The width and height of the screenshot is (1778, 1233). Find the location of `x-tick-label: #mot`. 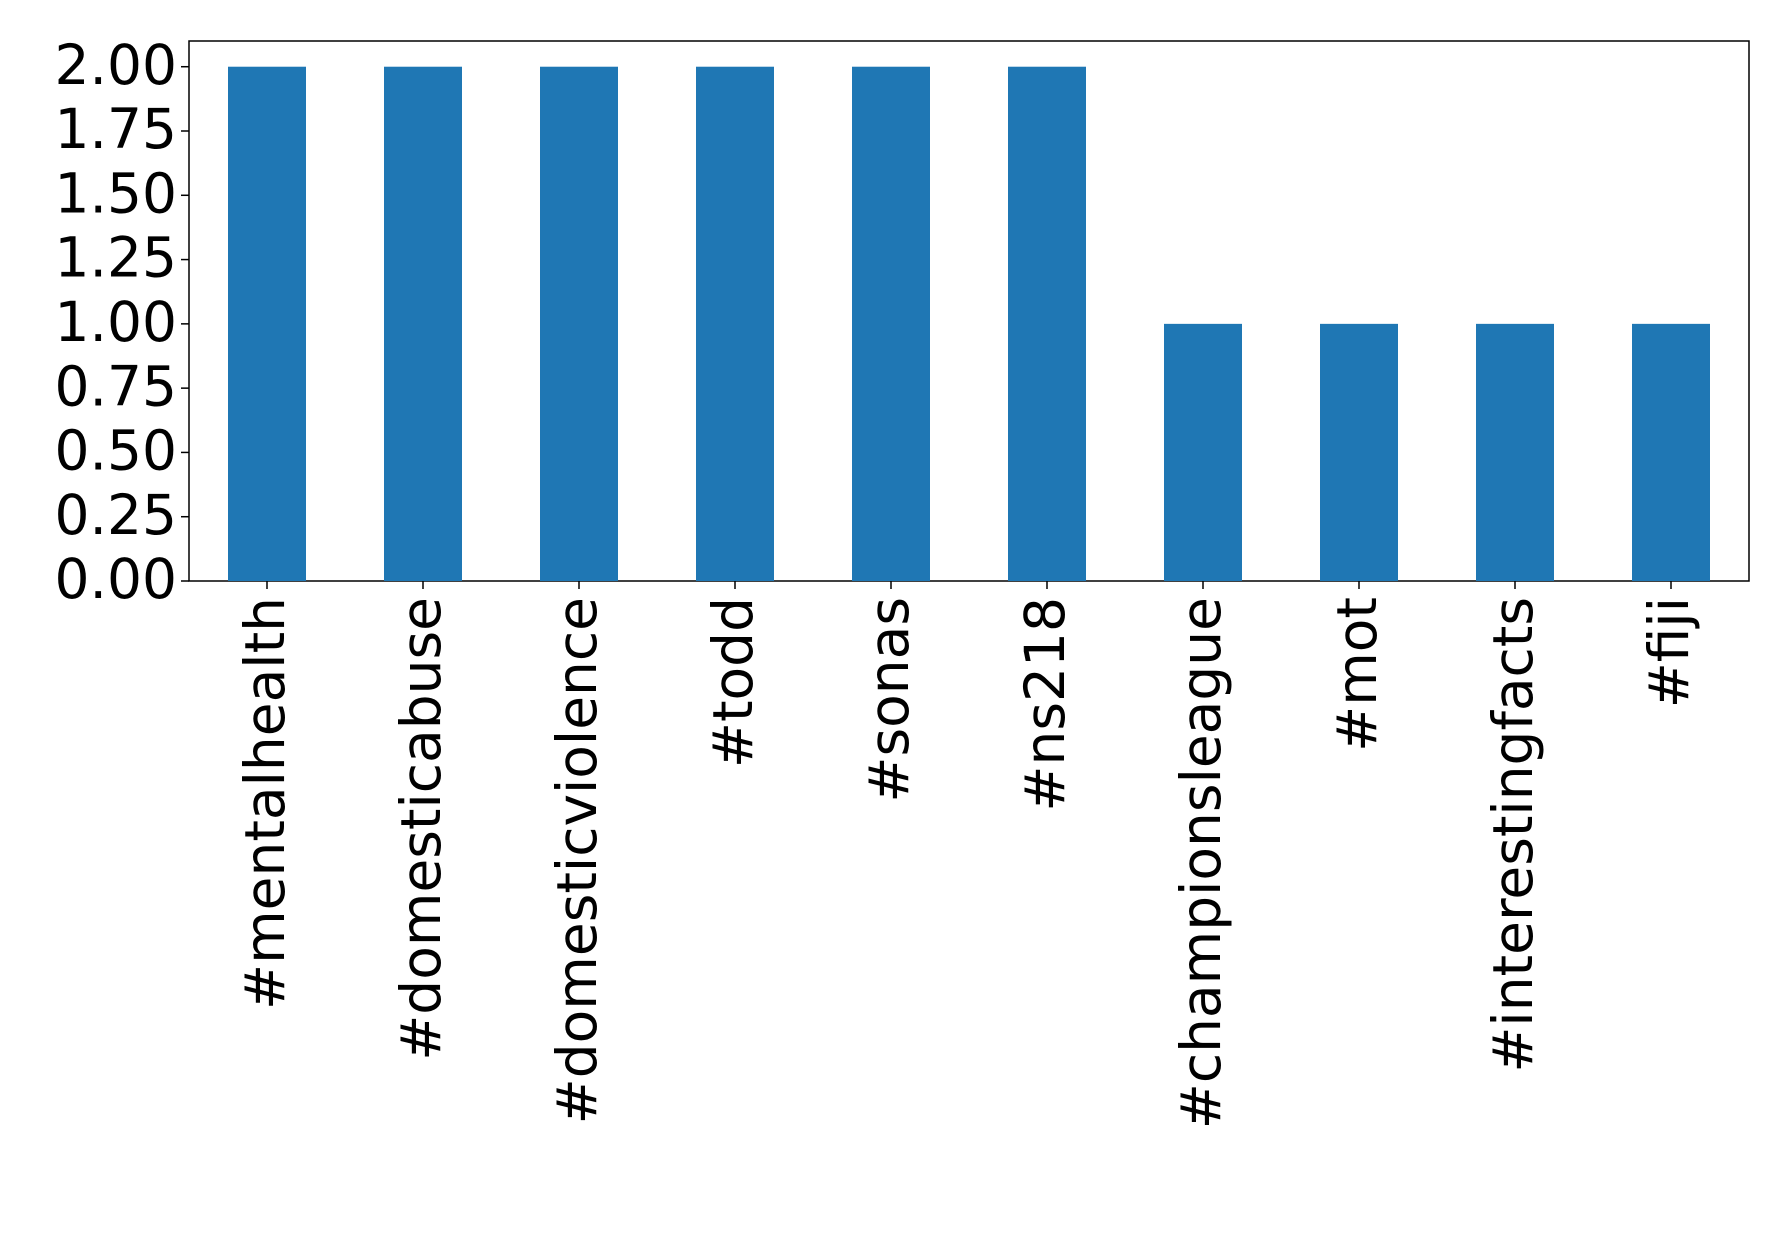

x-tick-label: #mot is located at coordinates (1357, 674).